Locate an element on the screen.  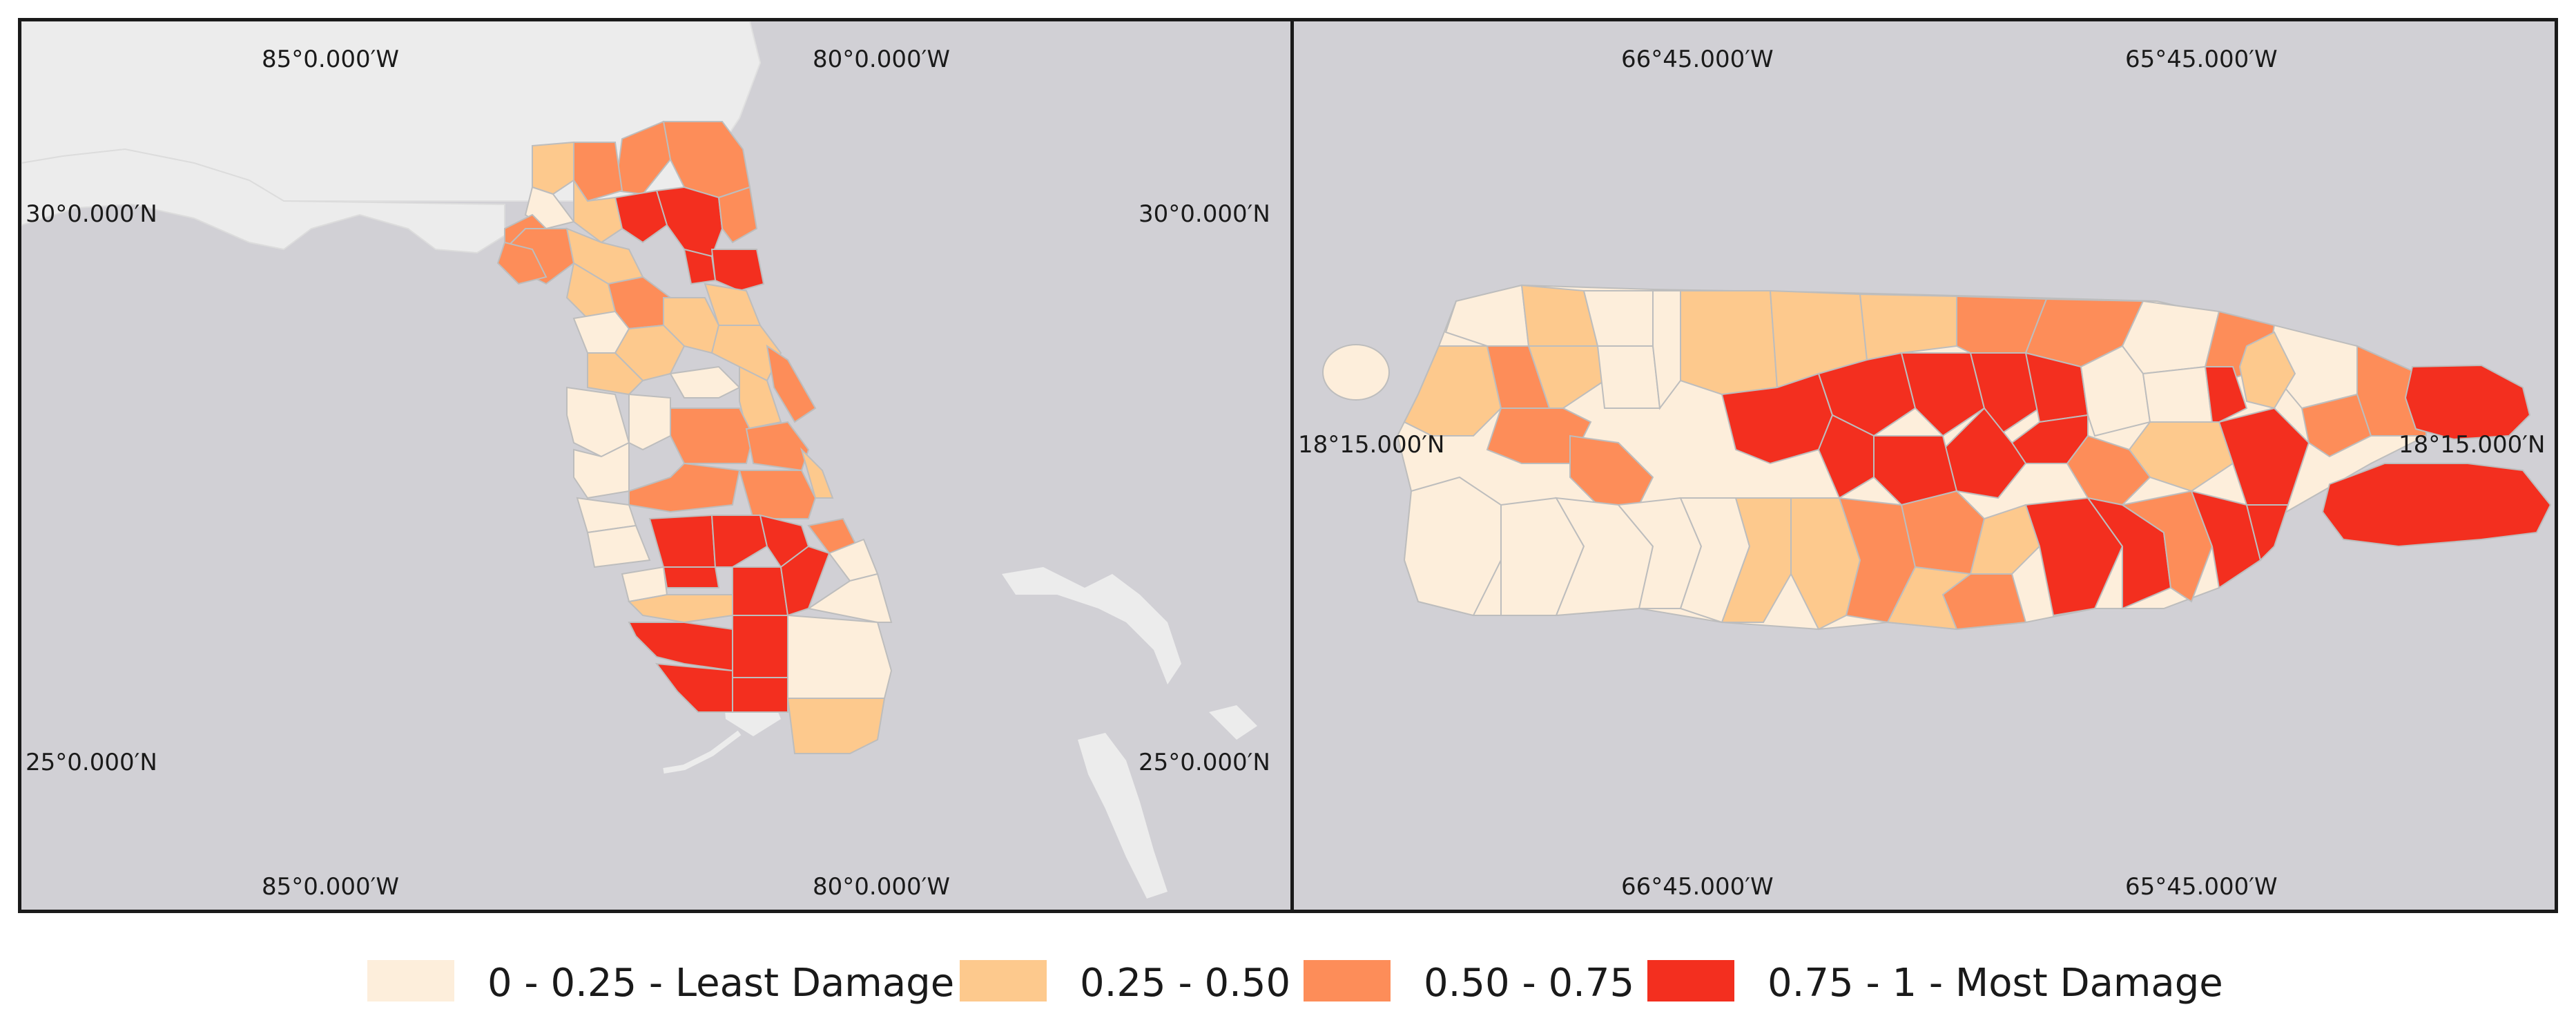
latitude-label-right: 18°15.000′N is located at coordinates (2472, 445).